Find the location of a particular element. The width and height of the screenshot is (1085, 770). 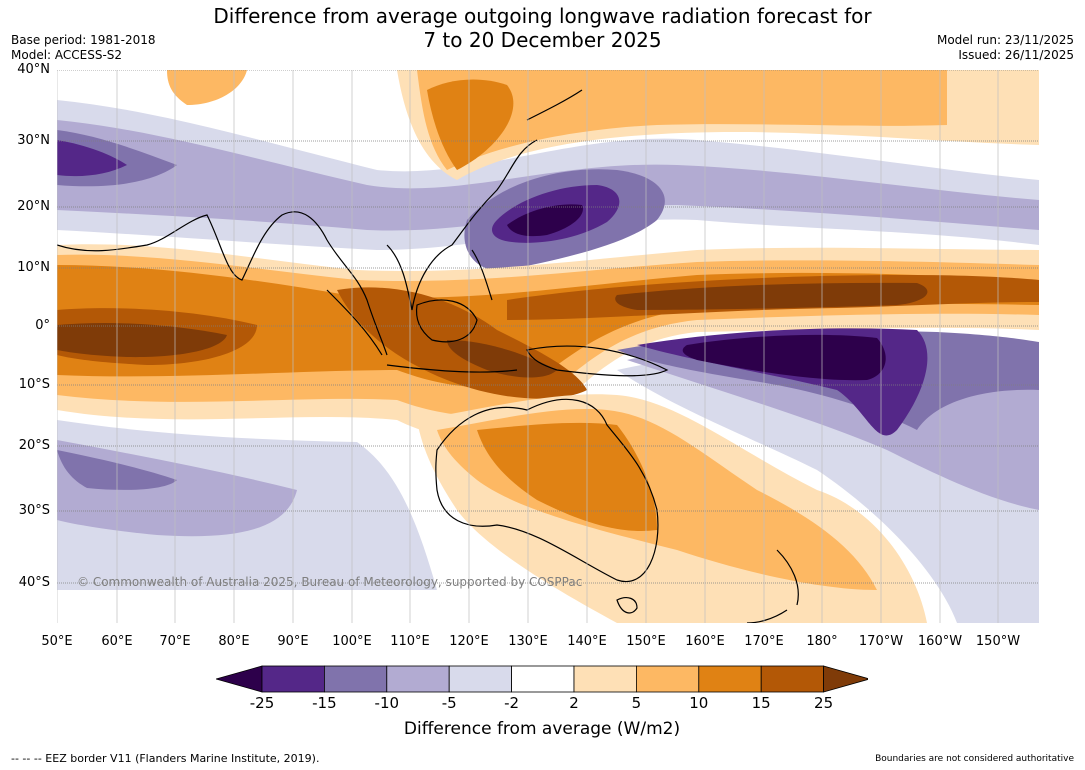

lat-label: 20°S is located at coordinates (34, 445).